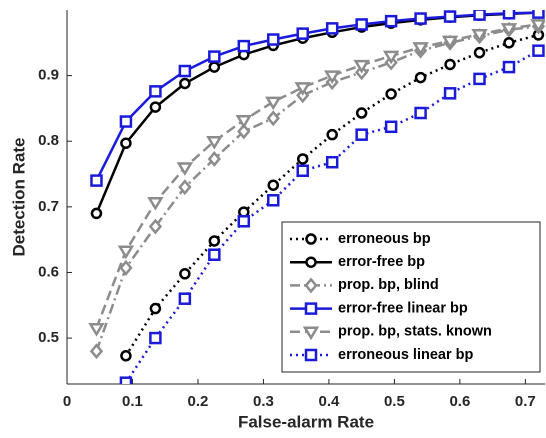 The width and height of the screenshot is (546, 438). What do you see at coordinates (459, 401) in the screenshot?
I see `x-tick-label: 0.6` at bounding box center [459, 401].